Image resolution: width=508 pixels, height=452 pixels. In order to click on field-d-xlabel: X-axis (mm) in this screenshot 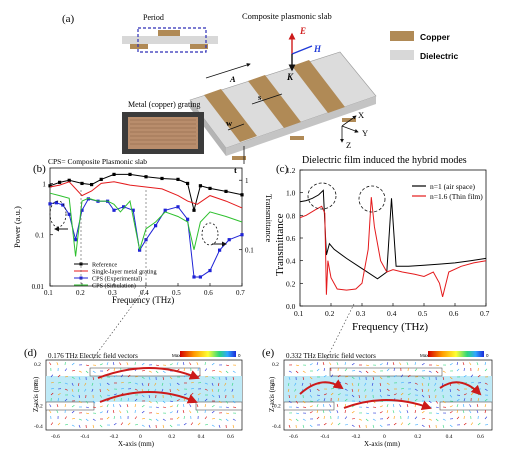, I will do `click(136, 444)`.